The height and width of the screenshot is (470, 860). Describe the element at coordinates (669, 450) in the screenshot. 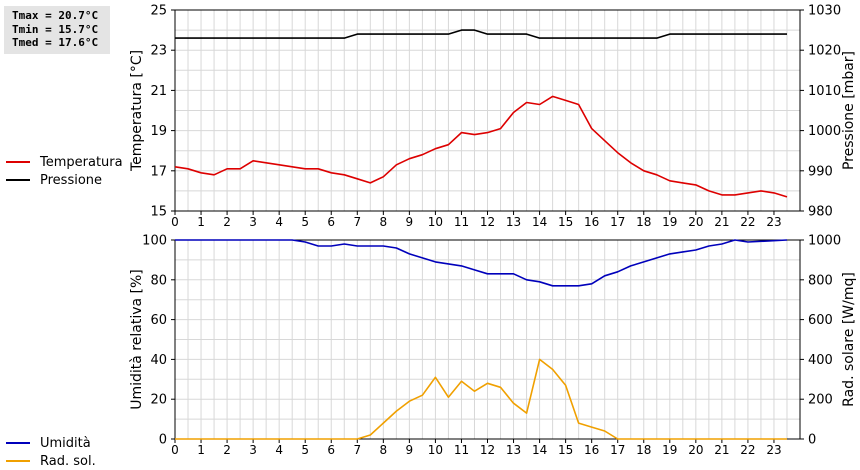

I see `bottom-xtick-label: 19` at that location.